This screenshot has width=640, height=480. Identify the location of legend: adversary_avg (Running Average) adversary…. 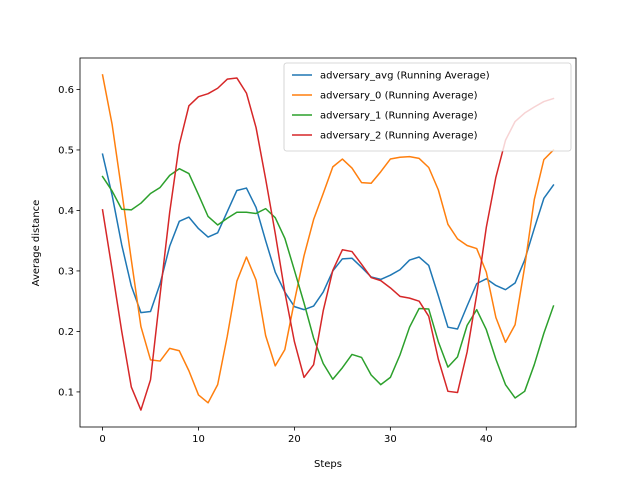
(427, 107).